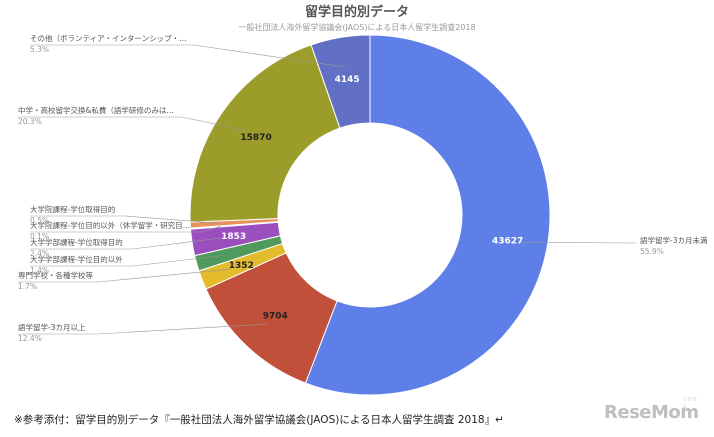 Image resolution: width=714 pixels, height=437 pixels. What do you see at coordinates (39, 220) in the screenshot?
I see `slice-percent-6: 0.5%` at bounding box center [39, 220].